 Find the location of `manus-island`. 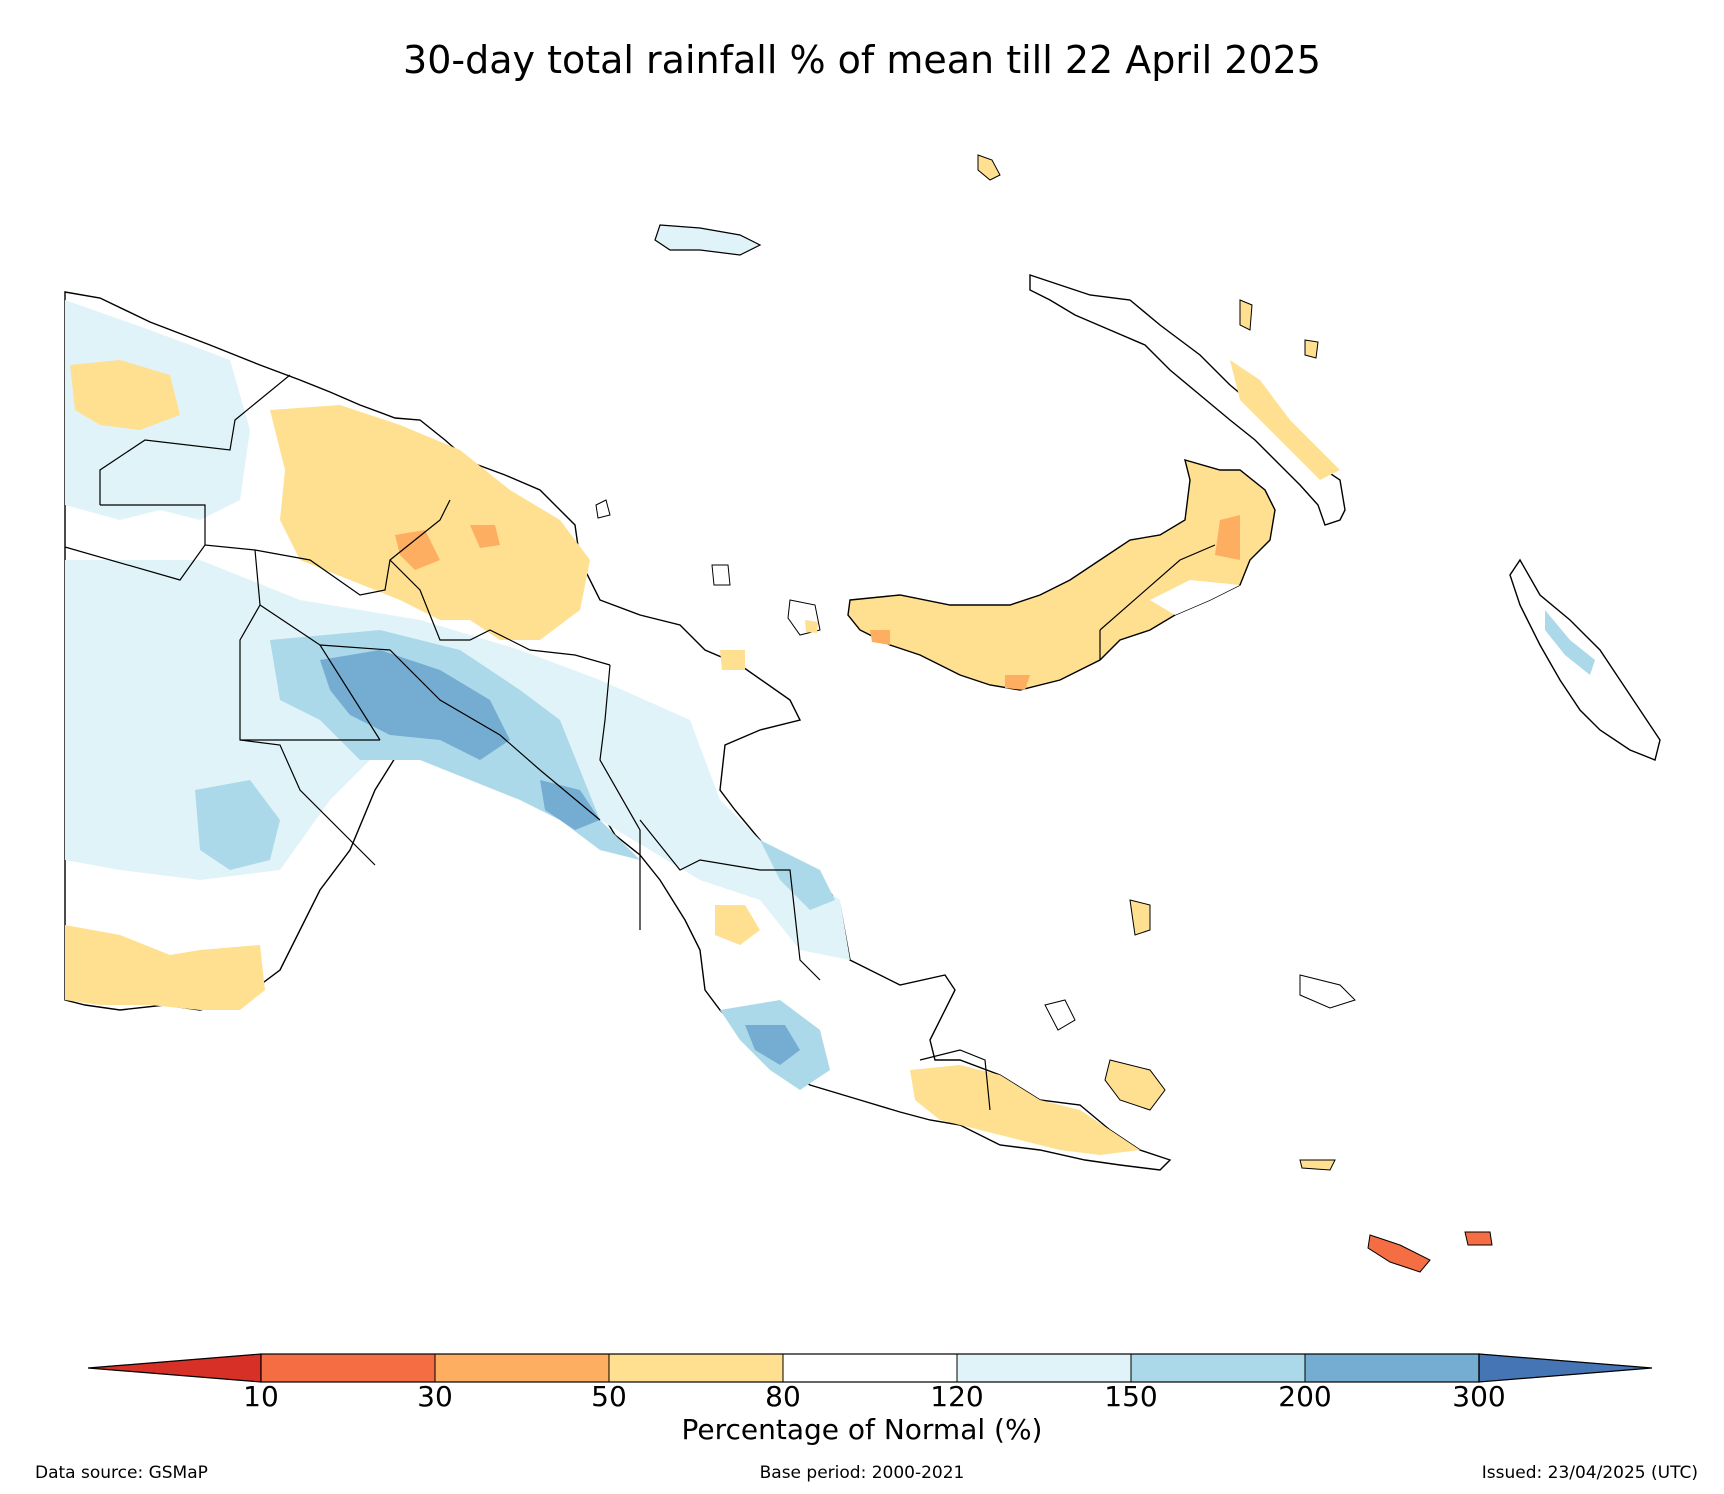

manus-island is located at coordinates (708, 240).